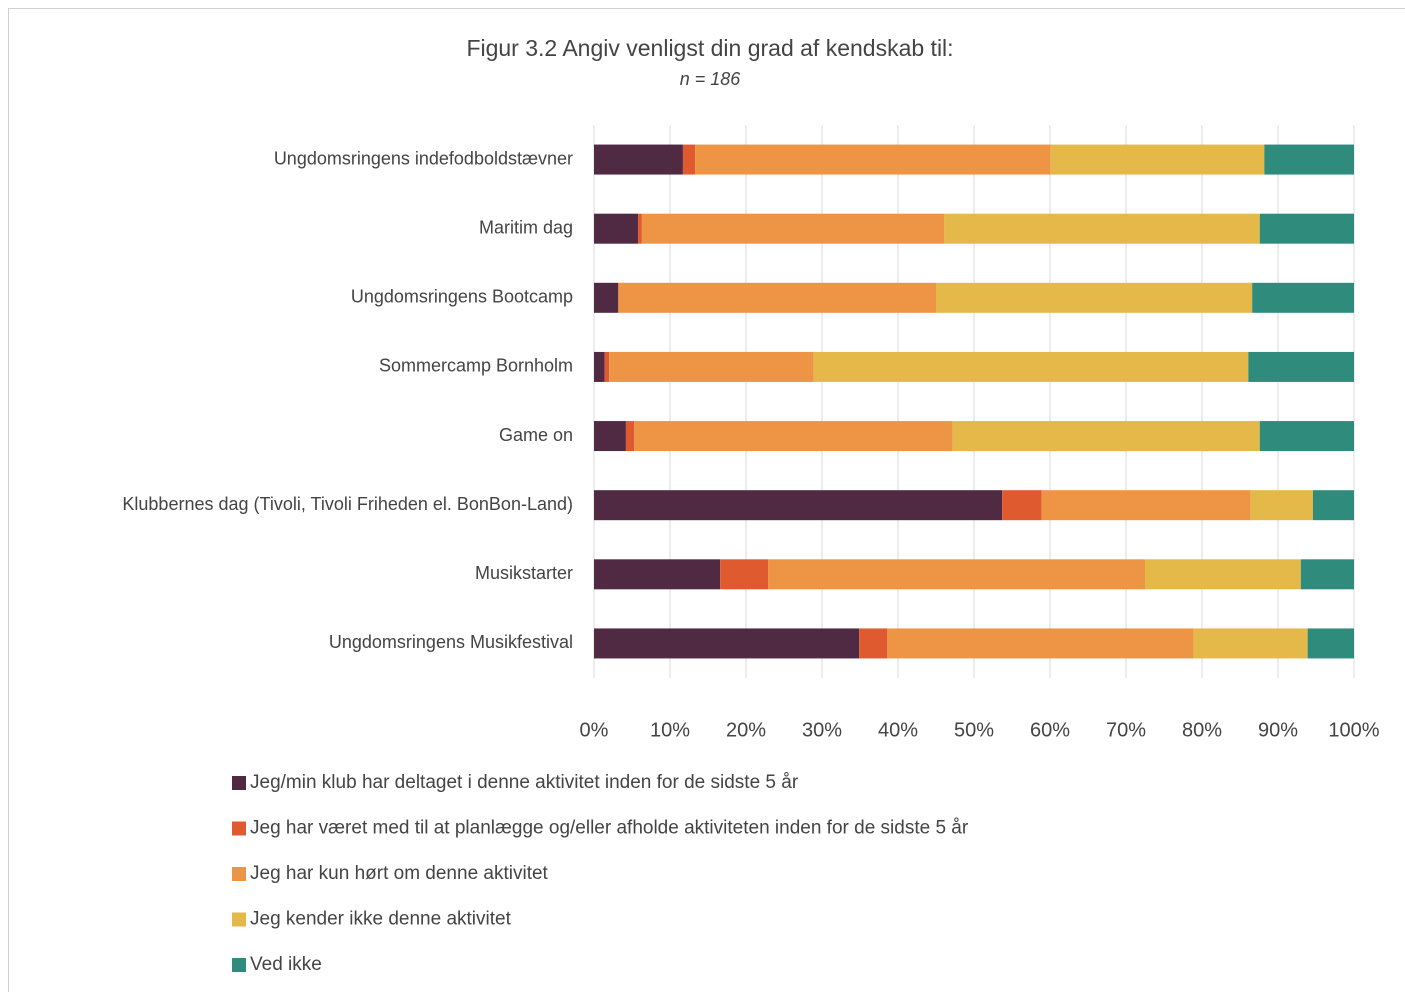 Image resolution: width=1405 pixels, height=992 pixels. What do you see at coordinates (822, 730) in the screenshot?
I see `x-tick-label: 30%` at bounding box center [822, 730].